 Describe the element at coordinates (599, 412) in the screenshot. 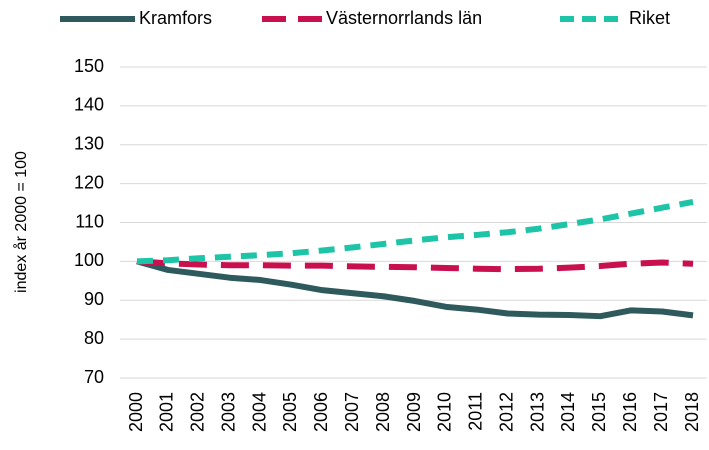

I see `x-tick-label: 2015` at that location.